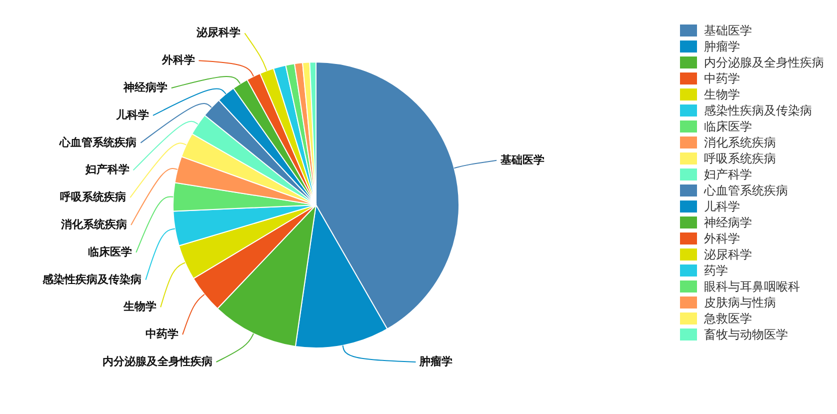 The width and height of the screenshot is (837, 414). I want to click on legend-label: 呼吸系统疾病, so click(740, 159).